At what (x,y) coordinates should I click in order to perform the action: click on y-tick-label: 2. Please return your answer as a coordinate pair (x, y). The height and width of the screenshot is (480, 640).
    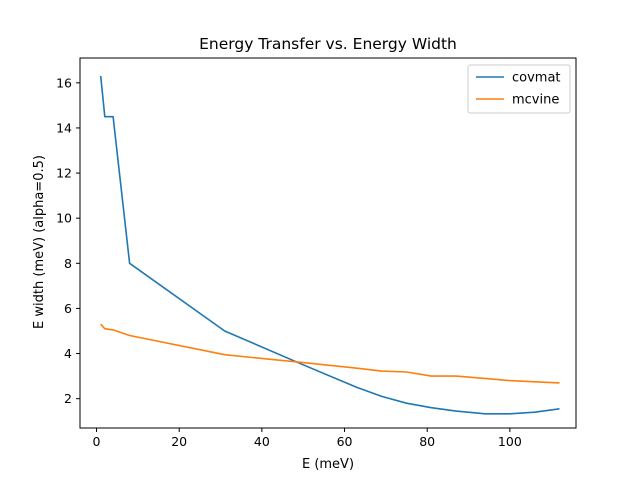
    Looking at the image, I should click on (68, 398).